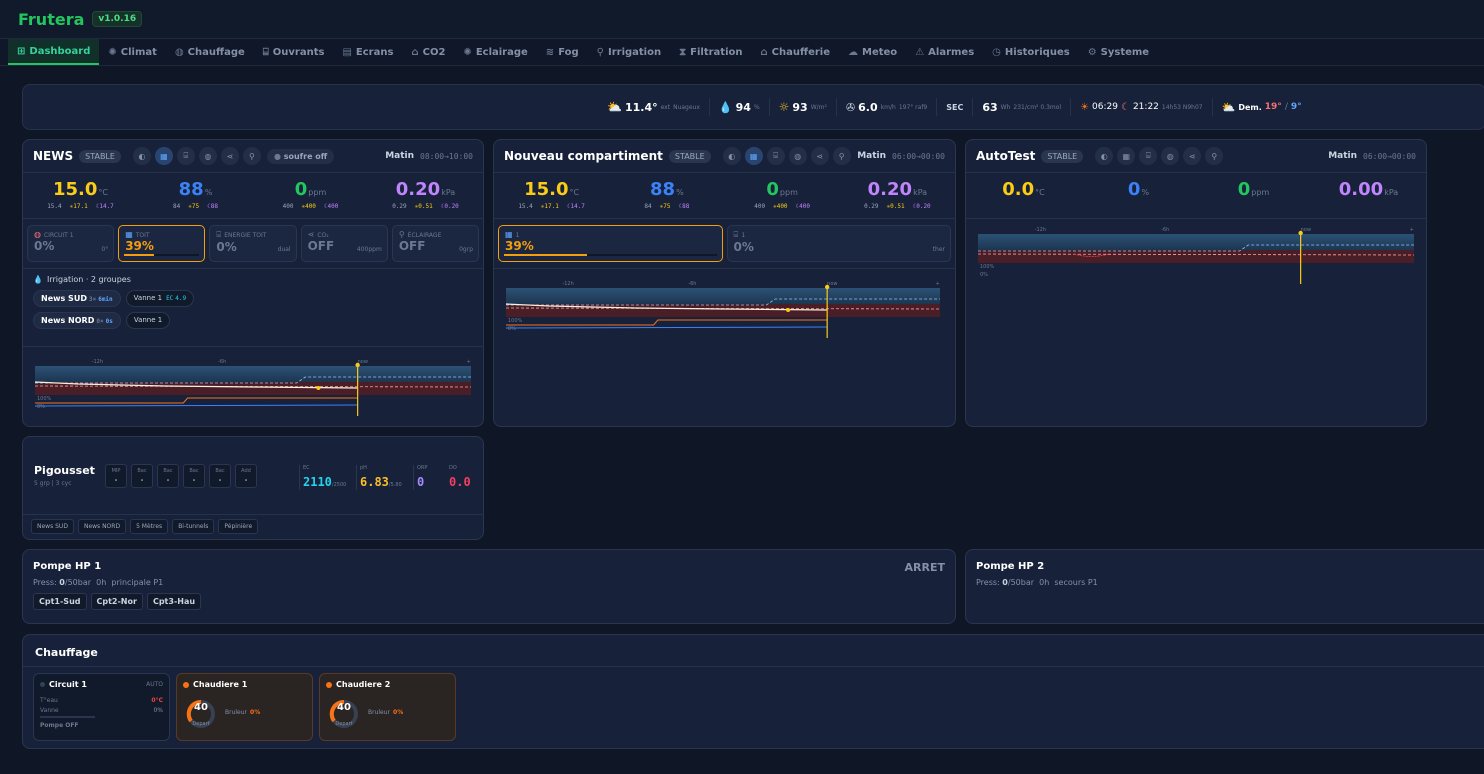 Image resolution: width=1484 pixels, height=774 pixels. What do you see at coordinates (54, 52) in the screenshot?
I see `nav-item-dashboard: ⊞ Dashboard` at bounding box center [54, 52].